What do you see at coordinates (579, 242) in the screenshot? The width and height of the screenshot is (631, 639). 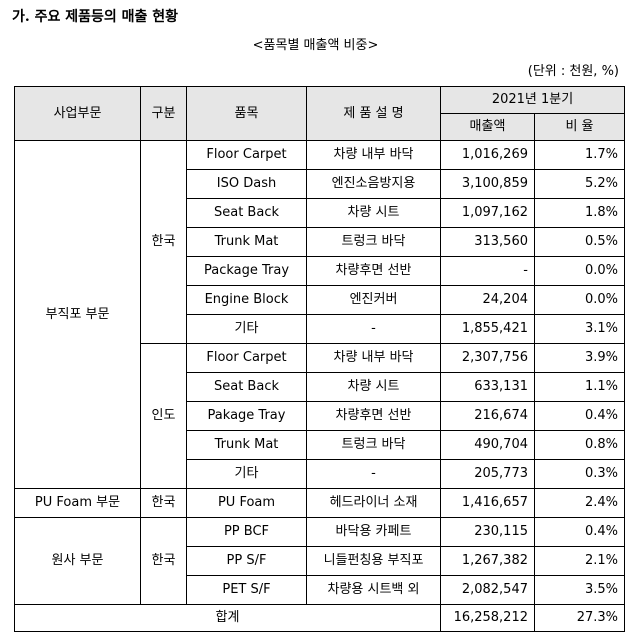 I see `ratio-cell: 0.5%` at bounding box center [579, 242].